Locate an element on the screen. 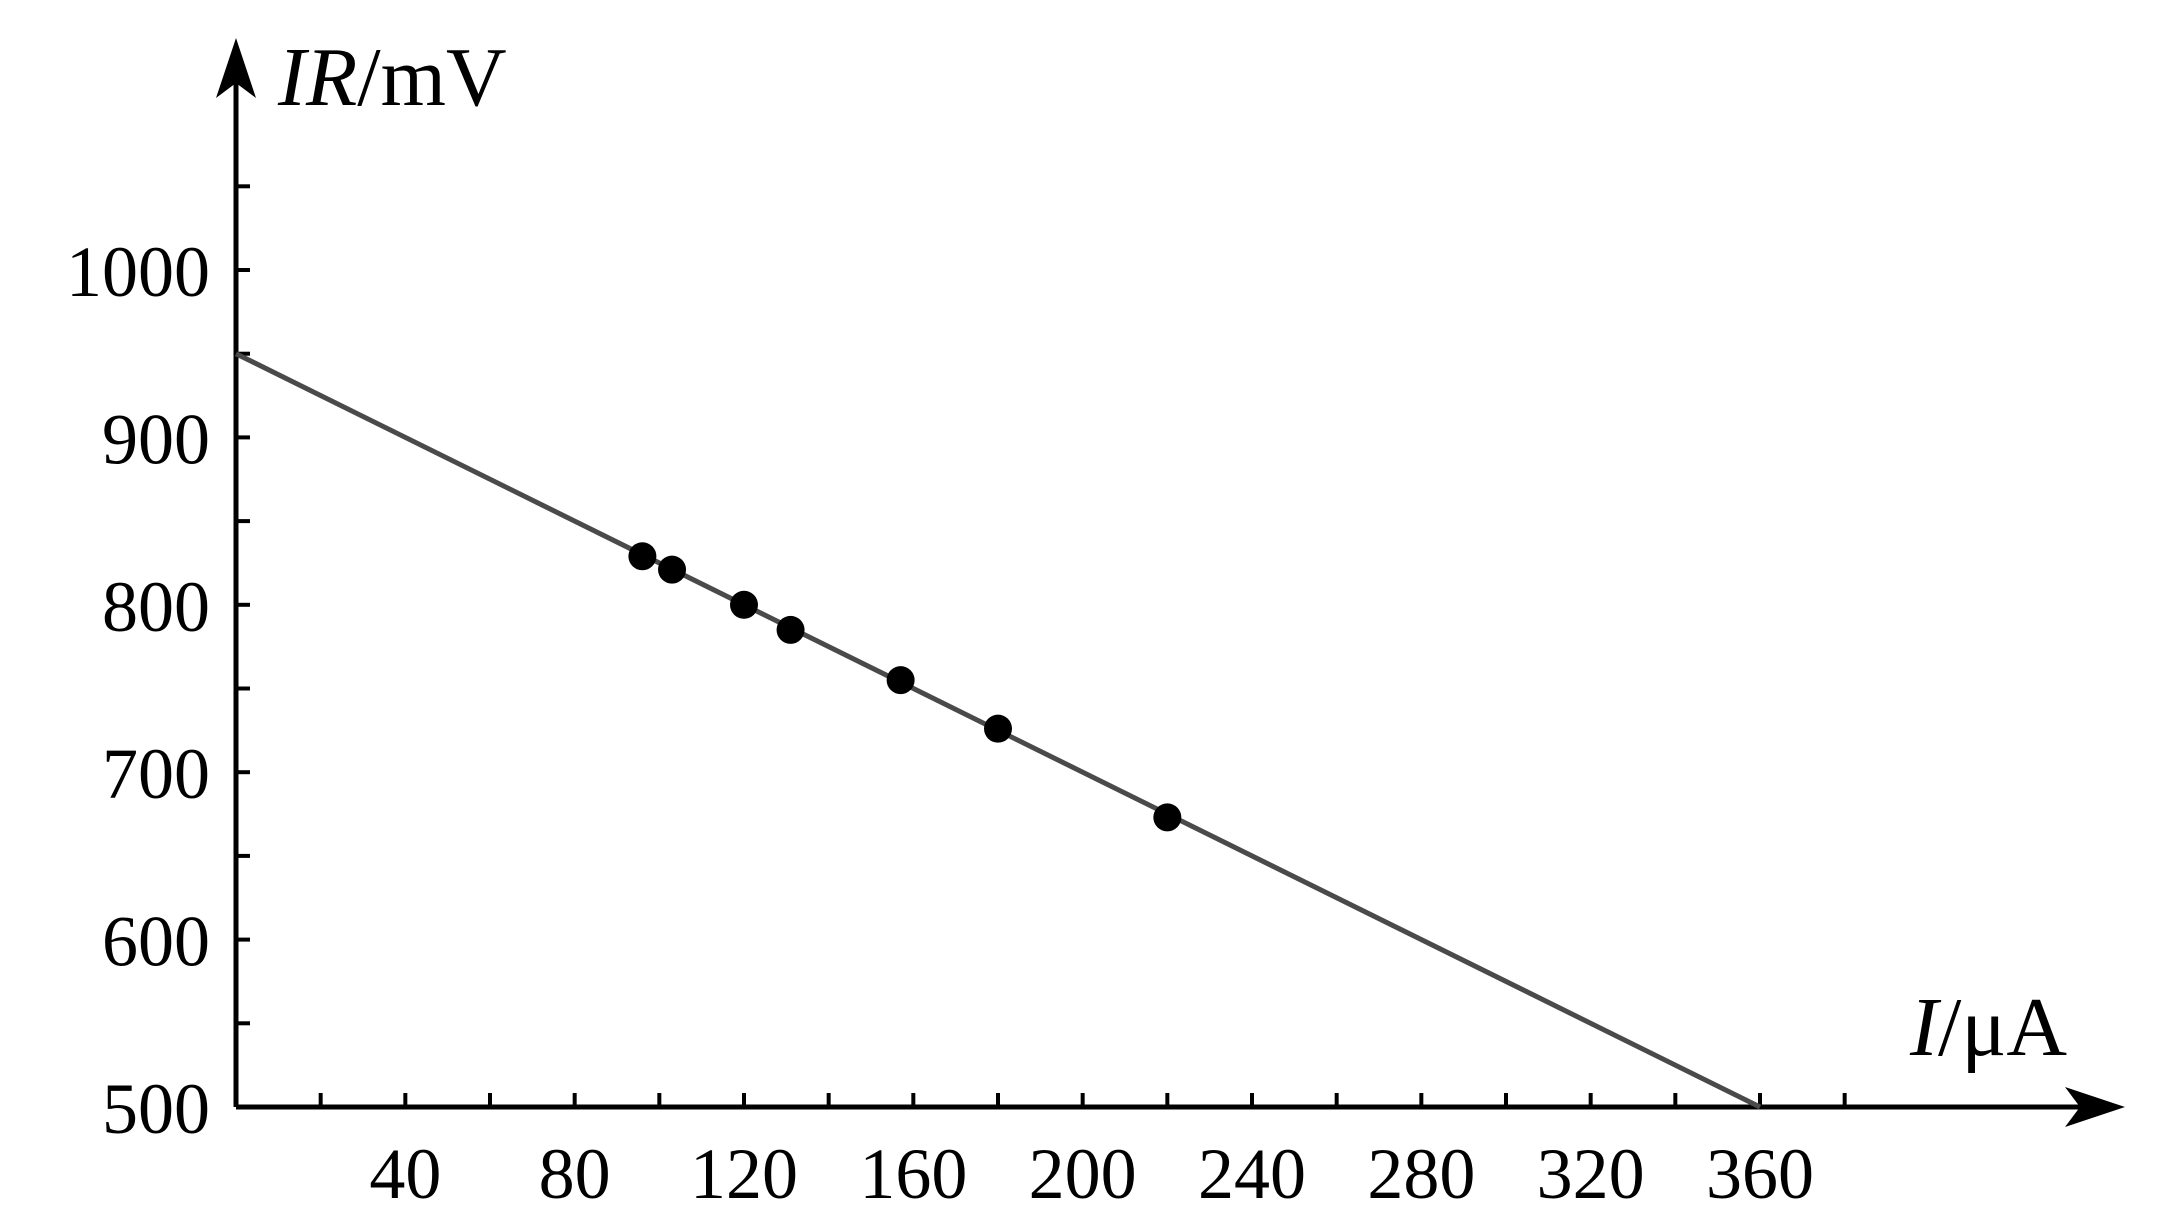  y-tick-group: 500 600 700 800 900 1000 is located at coordinates (158, 666).